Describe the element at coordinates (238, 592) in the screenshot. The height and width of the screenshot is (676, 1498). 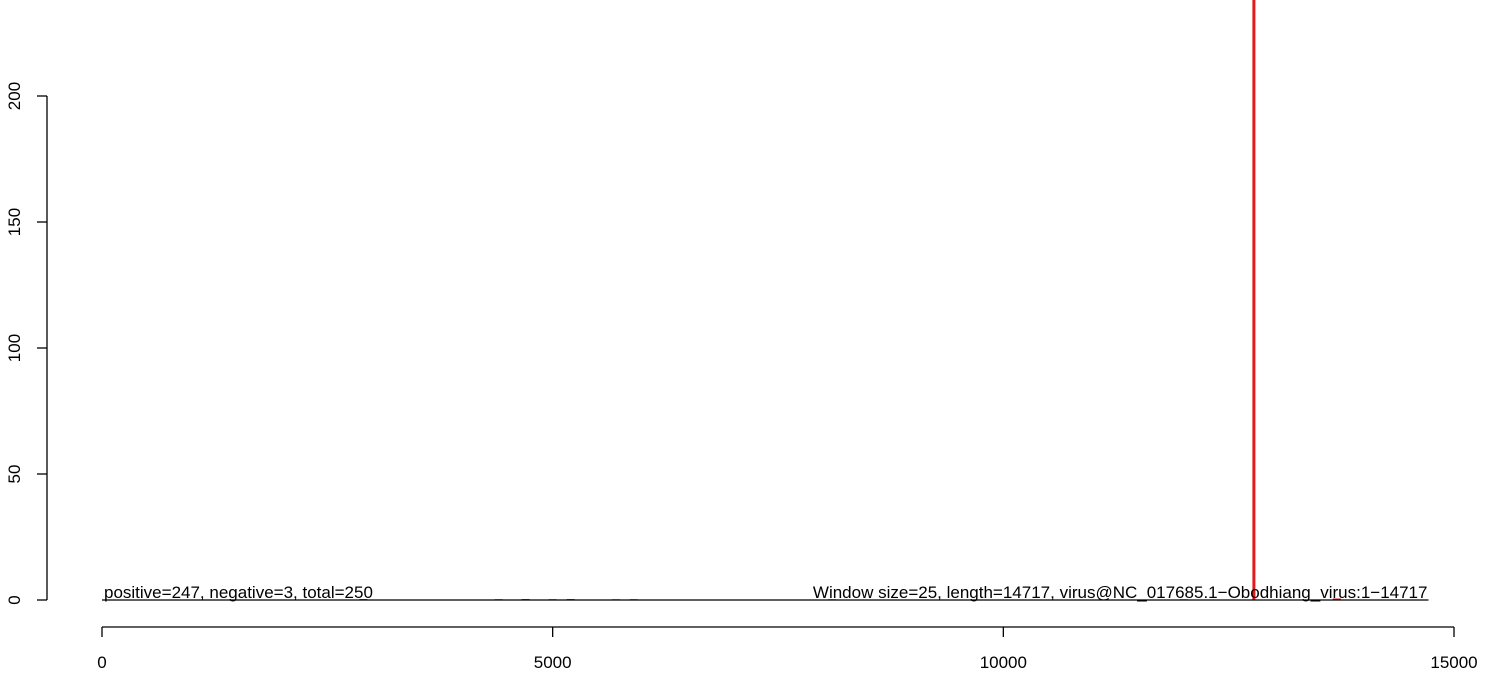
I see `annotation-counts: positive=247, negative=3, total=250` at that location.